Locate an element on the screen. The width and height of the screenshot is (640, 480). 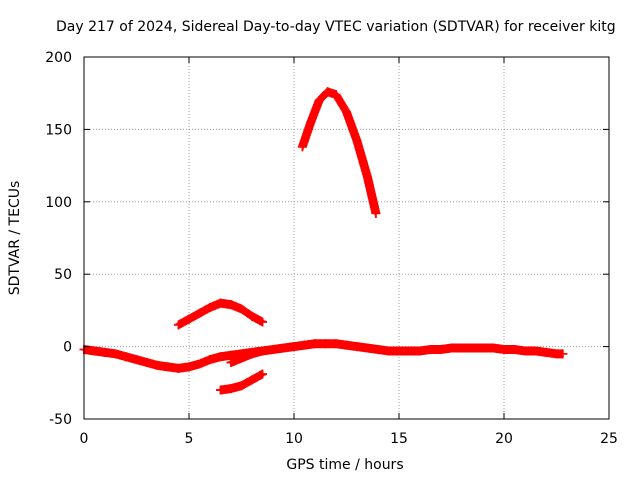
series-satellite-arc-low is located at coordinates (241, 382).